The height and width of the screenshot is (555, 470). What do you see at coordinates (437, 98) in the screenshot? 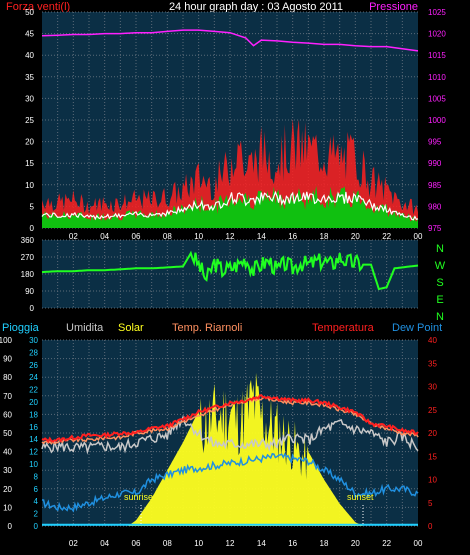
I see `pressure-tick-label: 1005` at bounding box center [437, 98].